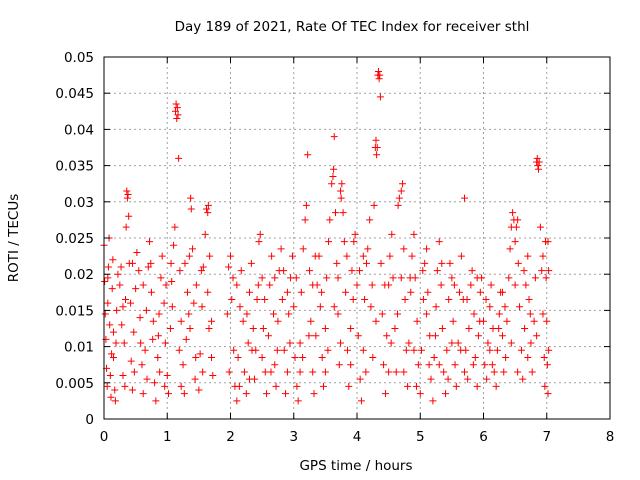 This screenshot has width=640, height=480. What do you see at coordinates (293, 437) in the screenshot?
I see `x-tick-label: 3` at bounding box center [293, 437].